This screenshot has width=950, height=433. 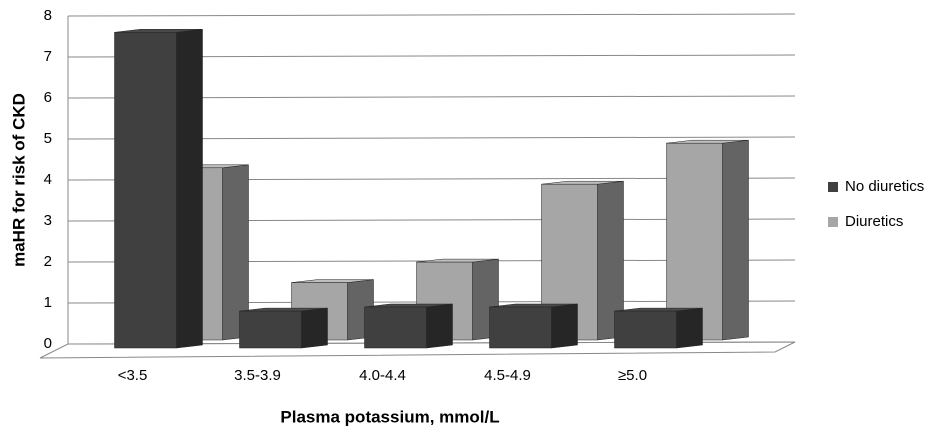 I want to click on legend-label: No diuretics, so click(x=884, y=186).